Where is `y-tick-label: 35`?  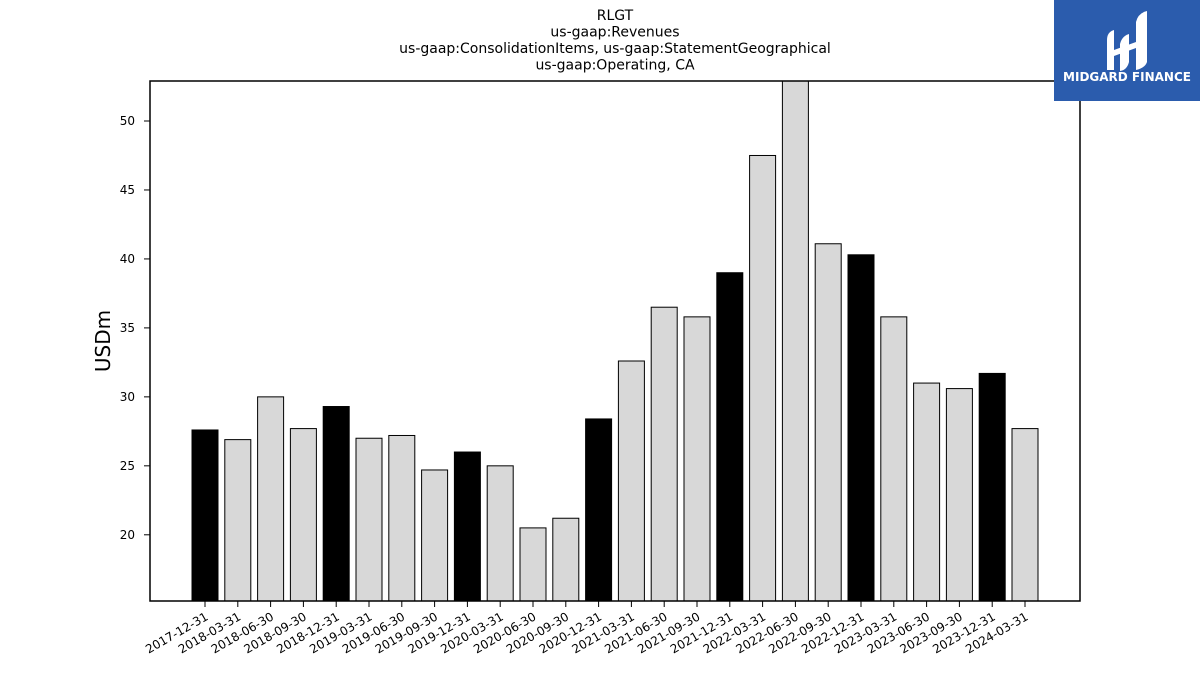
y-tick-label: 35 is located at coordinates (127, 328).